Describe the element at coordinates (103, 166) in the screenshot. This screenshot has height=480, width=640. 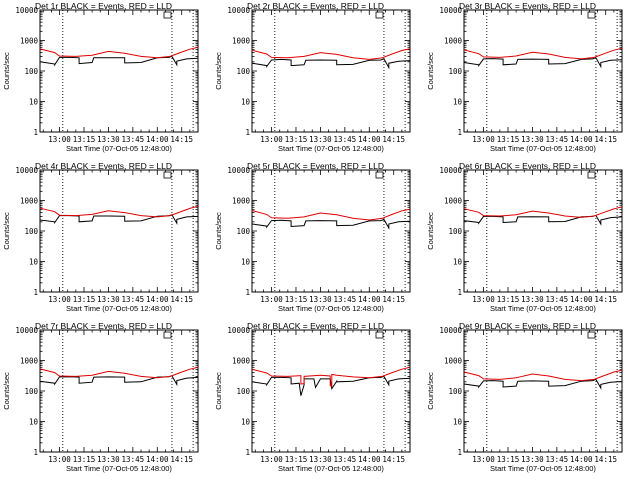
I see `panel-title: Det 4r BLACK = Events, RED = LLD` at that location.